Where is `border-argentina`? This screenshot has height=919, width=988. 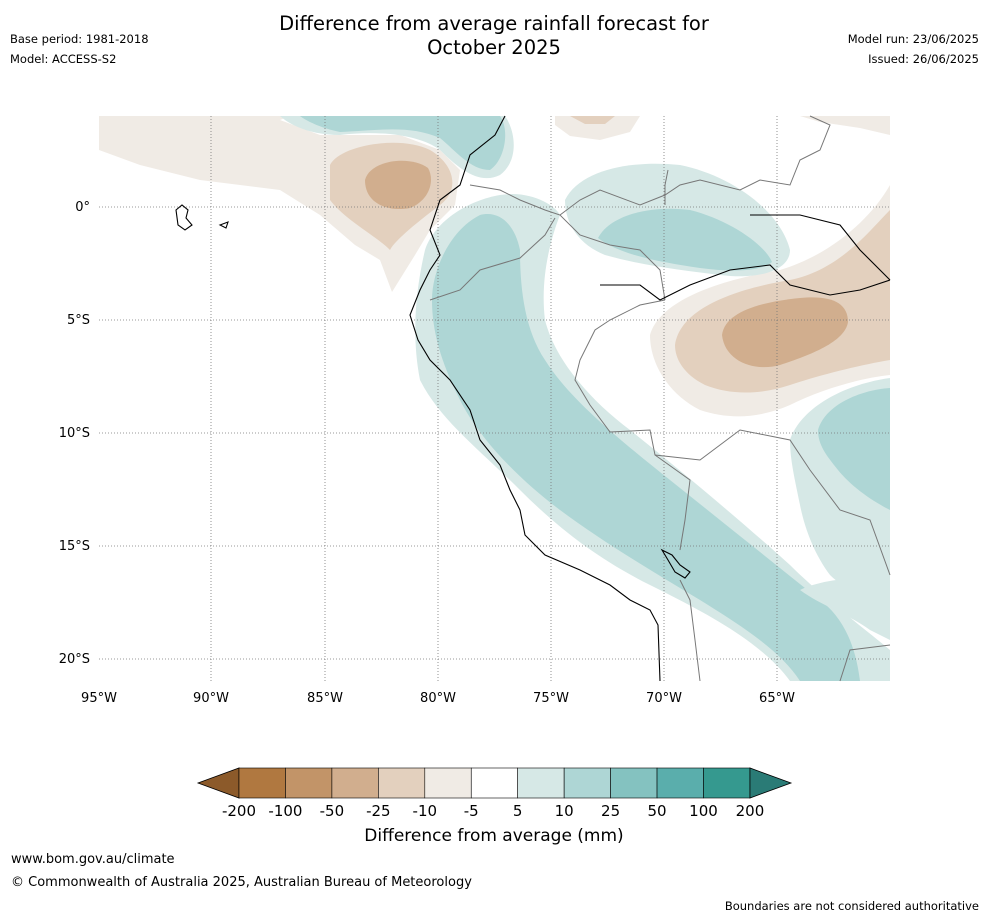 border-argentina is located at coordinates (865, 663).